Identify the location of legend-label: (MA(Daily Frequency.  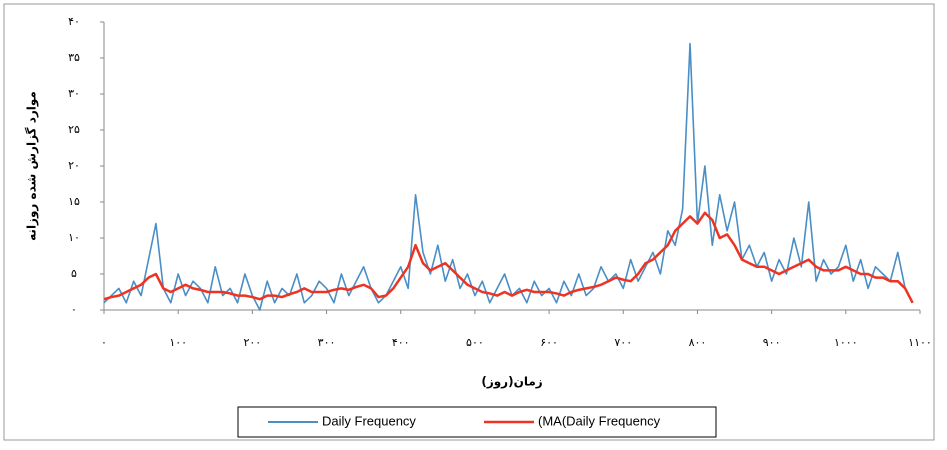
(599, 420).